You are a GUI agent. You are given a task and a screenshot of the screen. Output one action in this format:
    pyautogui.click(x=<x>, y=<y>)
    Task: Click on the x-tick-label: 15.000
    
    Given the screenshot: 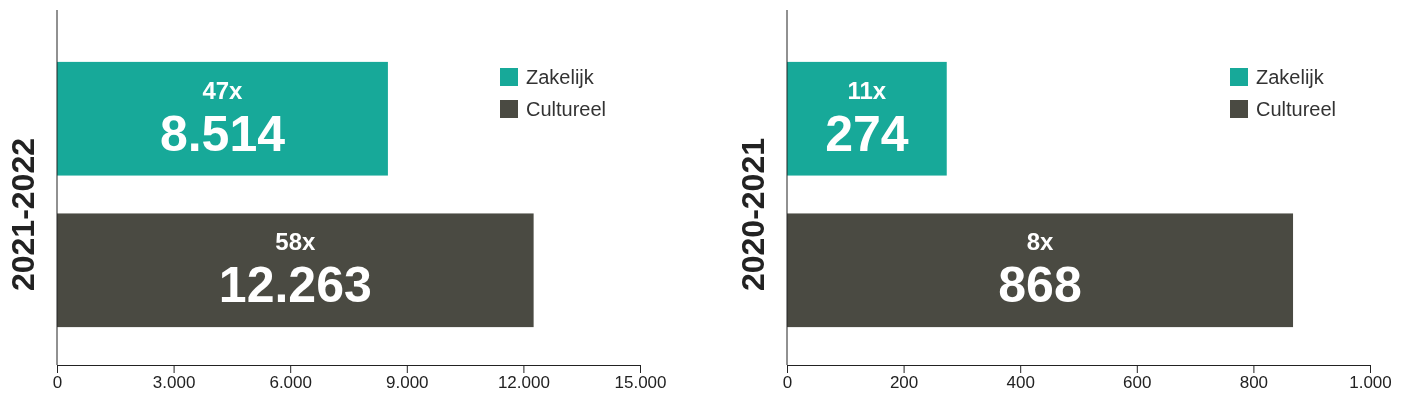 What is the action you would take?
    pyautogui.click(x=640, y=383)
    